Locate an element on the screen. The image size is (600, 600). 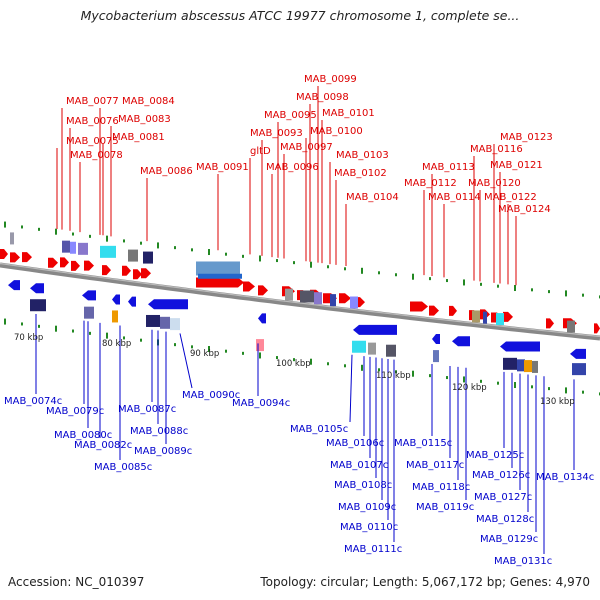
forward-gene-label: MAB_0077 is located at coordinates (92, 101).